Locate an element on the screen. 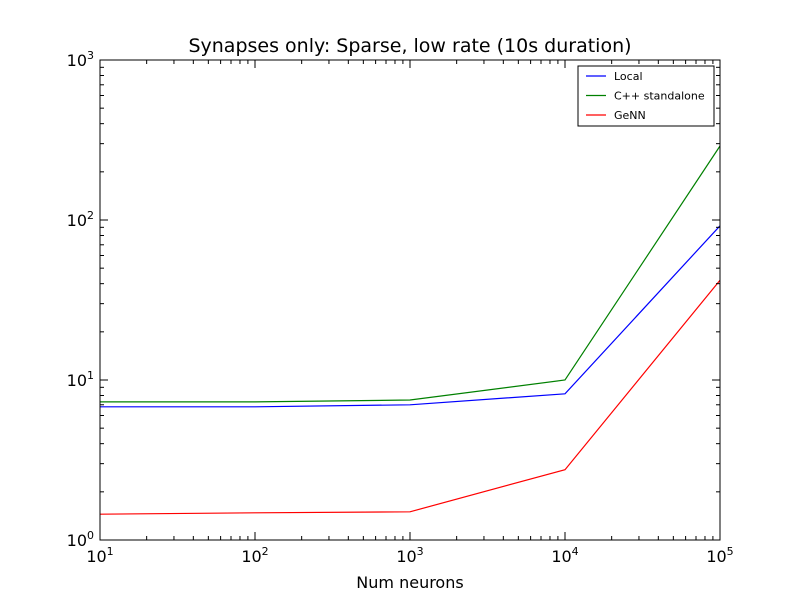 The width and height of the screenshot is (800, 600). y-tick-label: 10⁰ is located at coordinates (80, 539).